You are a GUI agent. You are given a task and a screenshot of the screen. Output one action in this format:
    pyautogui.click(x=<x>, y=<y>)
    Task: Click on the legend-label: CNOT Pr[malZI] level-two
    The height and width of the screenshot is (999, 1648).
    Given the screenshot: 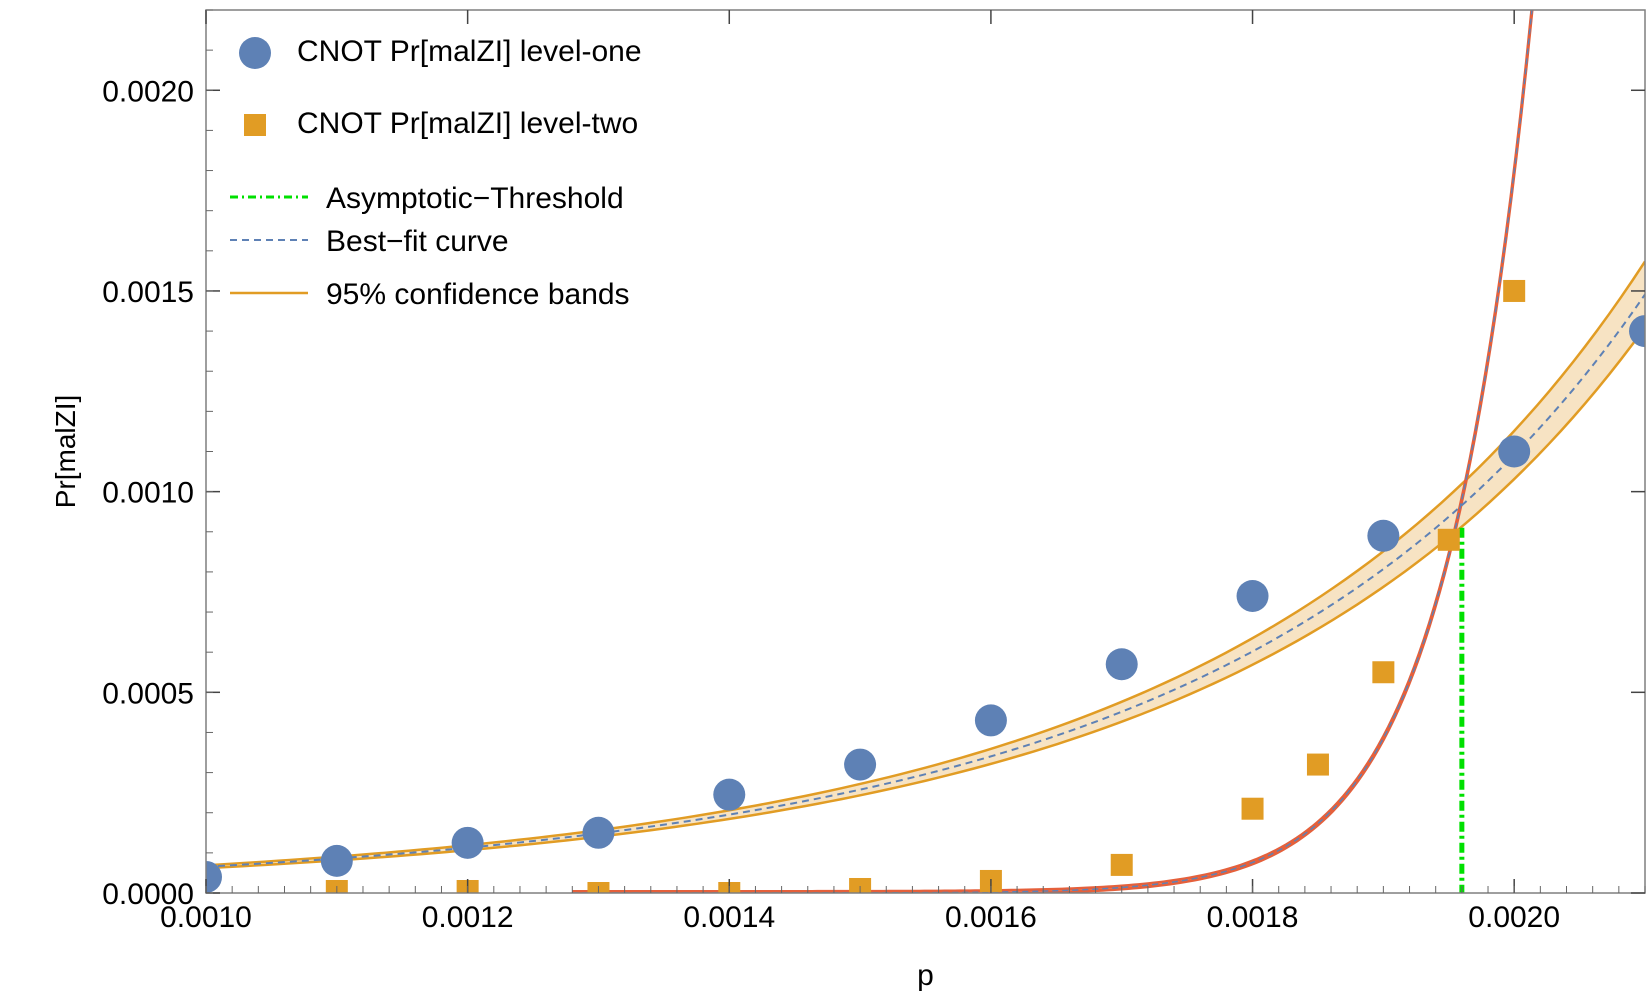 What is the action you would take?
    pyautogui.click(x=467, y=123)
    